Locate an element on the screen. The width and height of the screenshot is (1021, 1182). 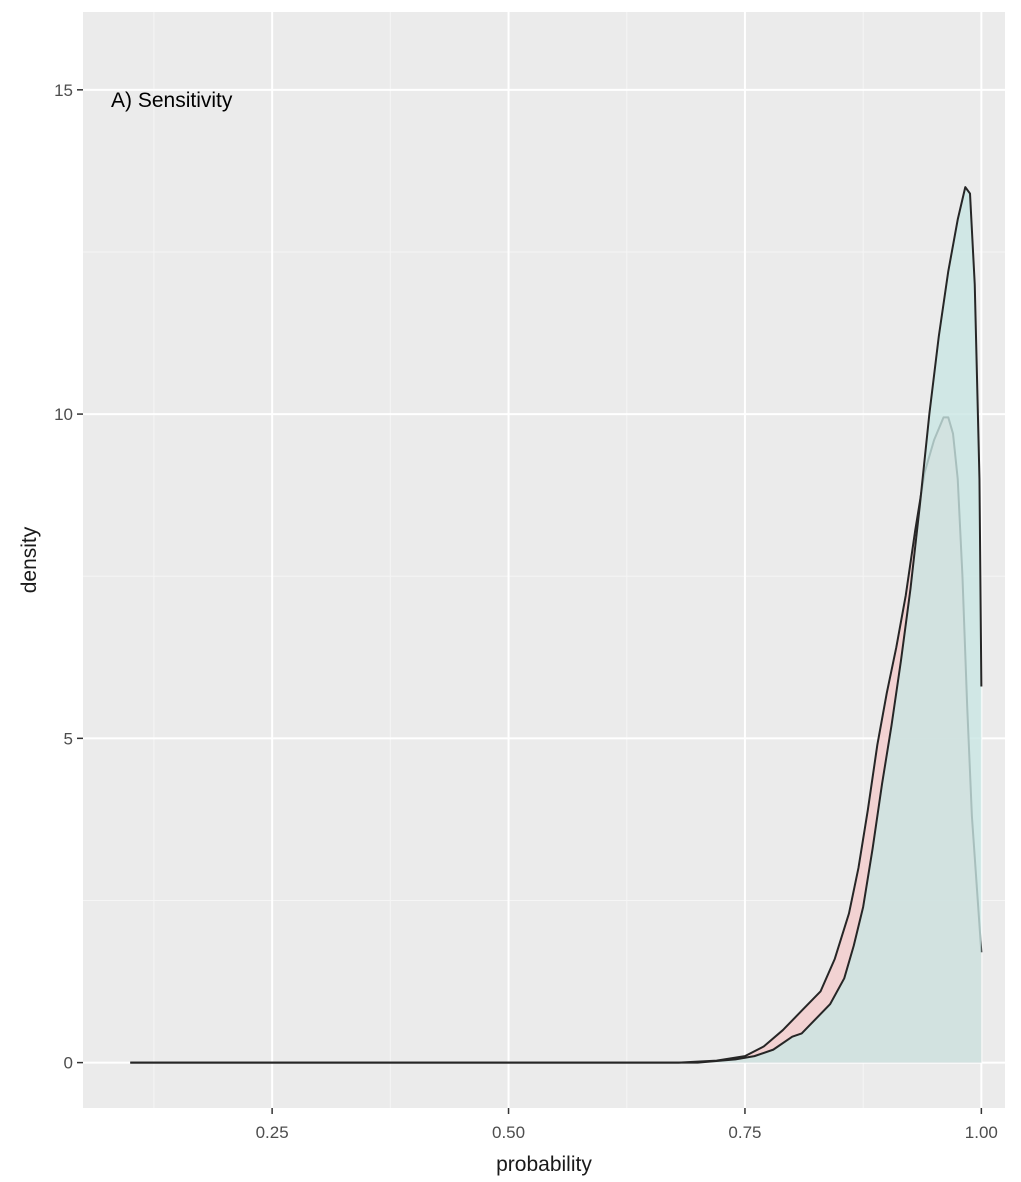
y-axis: 0 5 10 15 is located at coordinates (68, 577).